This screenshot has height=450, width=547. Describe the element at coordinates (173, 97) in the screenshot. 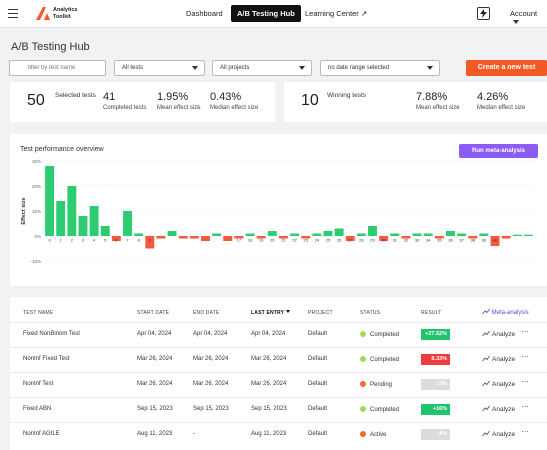

I see `mean-effect-value: 1.95%` at that location.